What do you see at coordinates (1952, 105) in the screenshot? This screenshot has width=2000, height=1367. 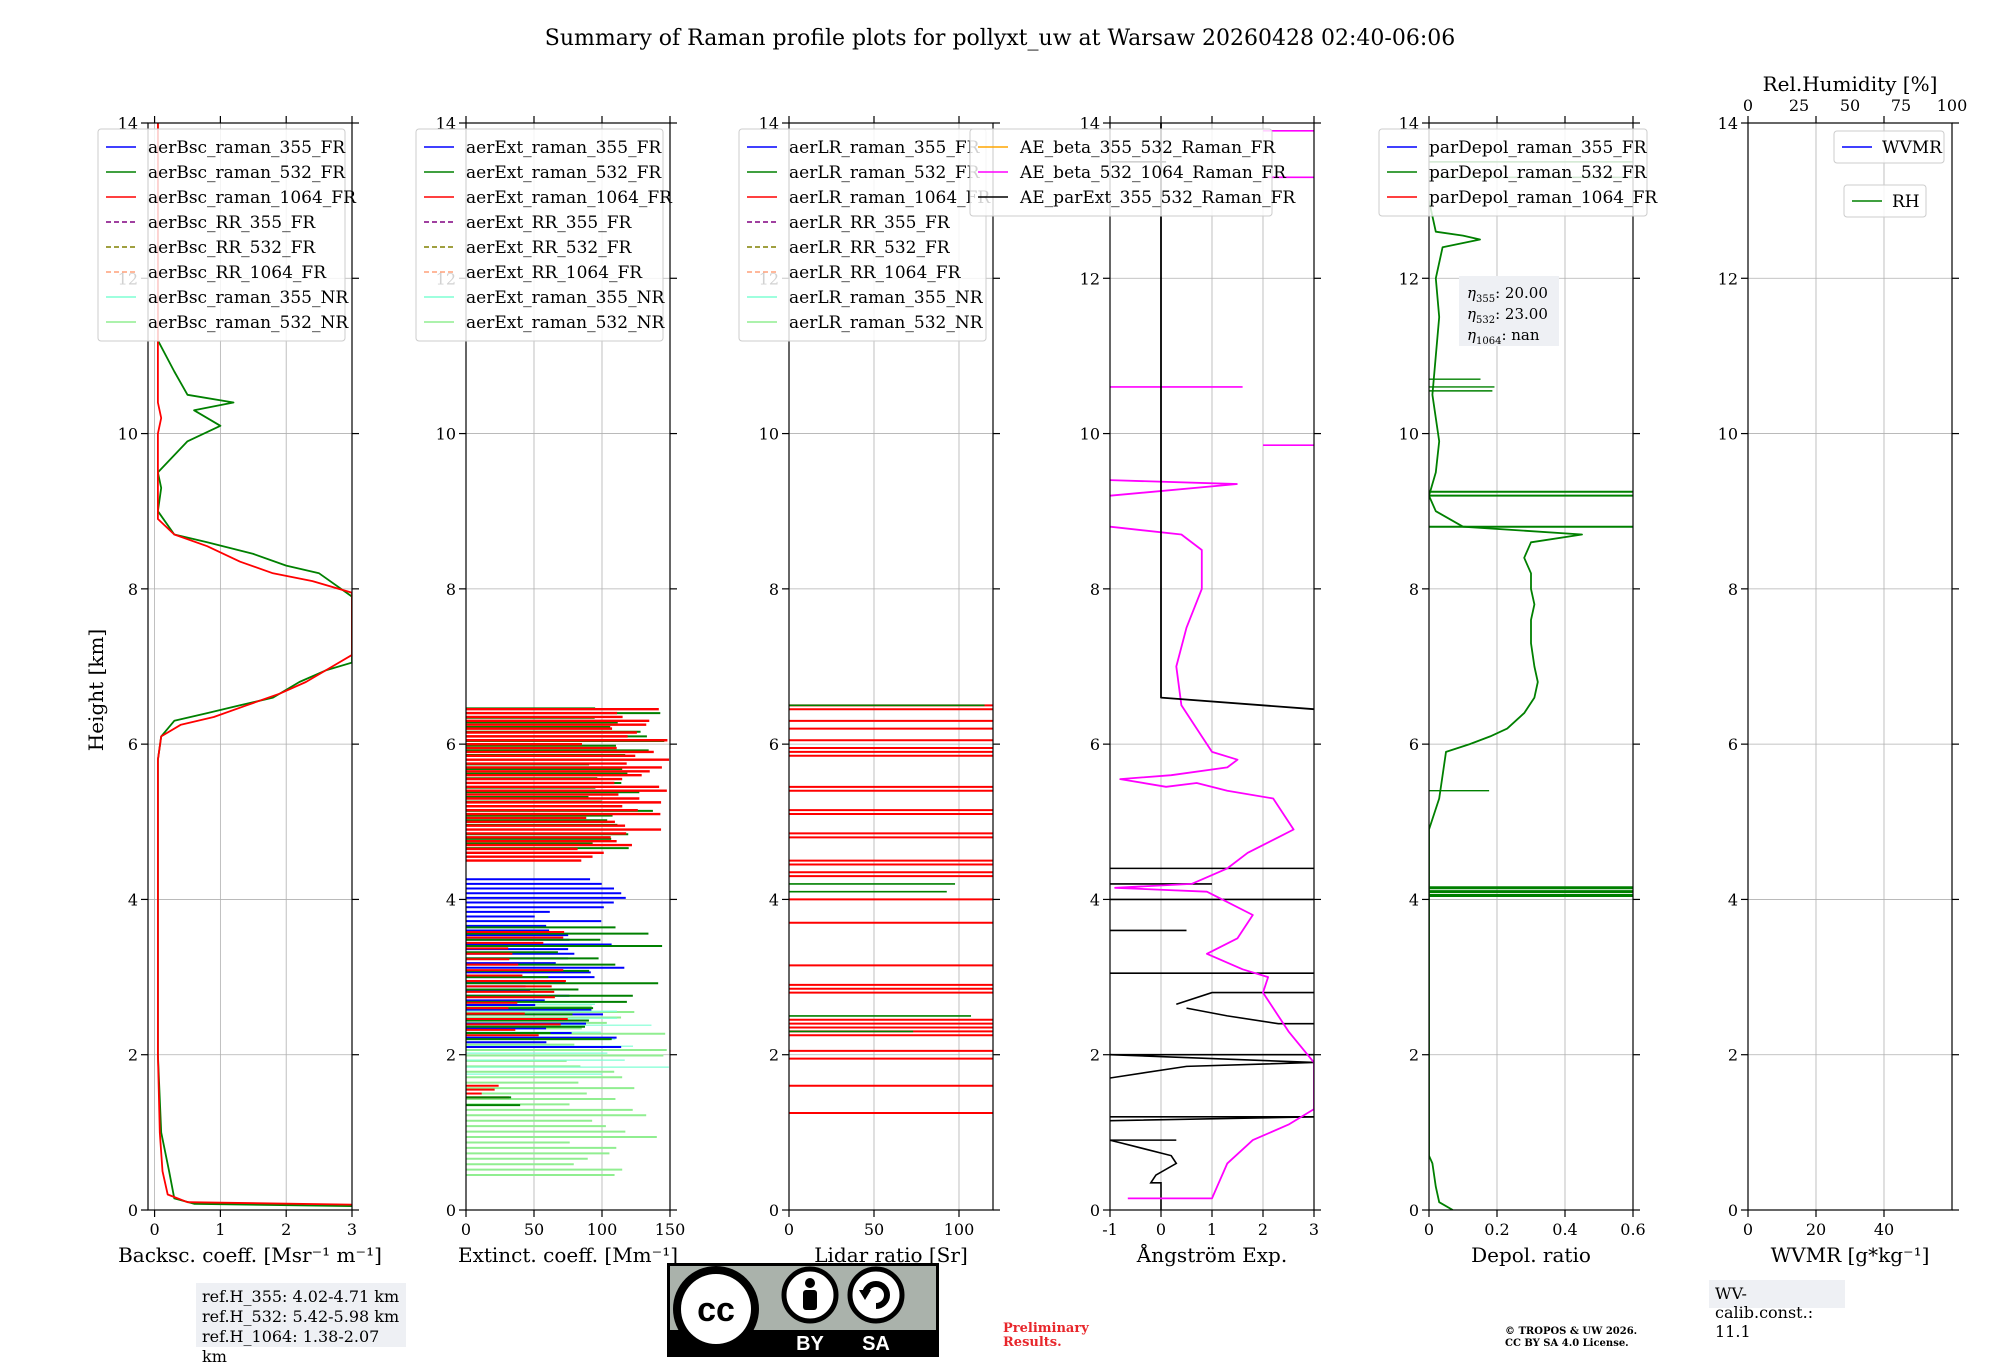 I see `top-x-tick-label: 100` at bounding box center [1952, 105].